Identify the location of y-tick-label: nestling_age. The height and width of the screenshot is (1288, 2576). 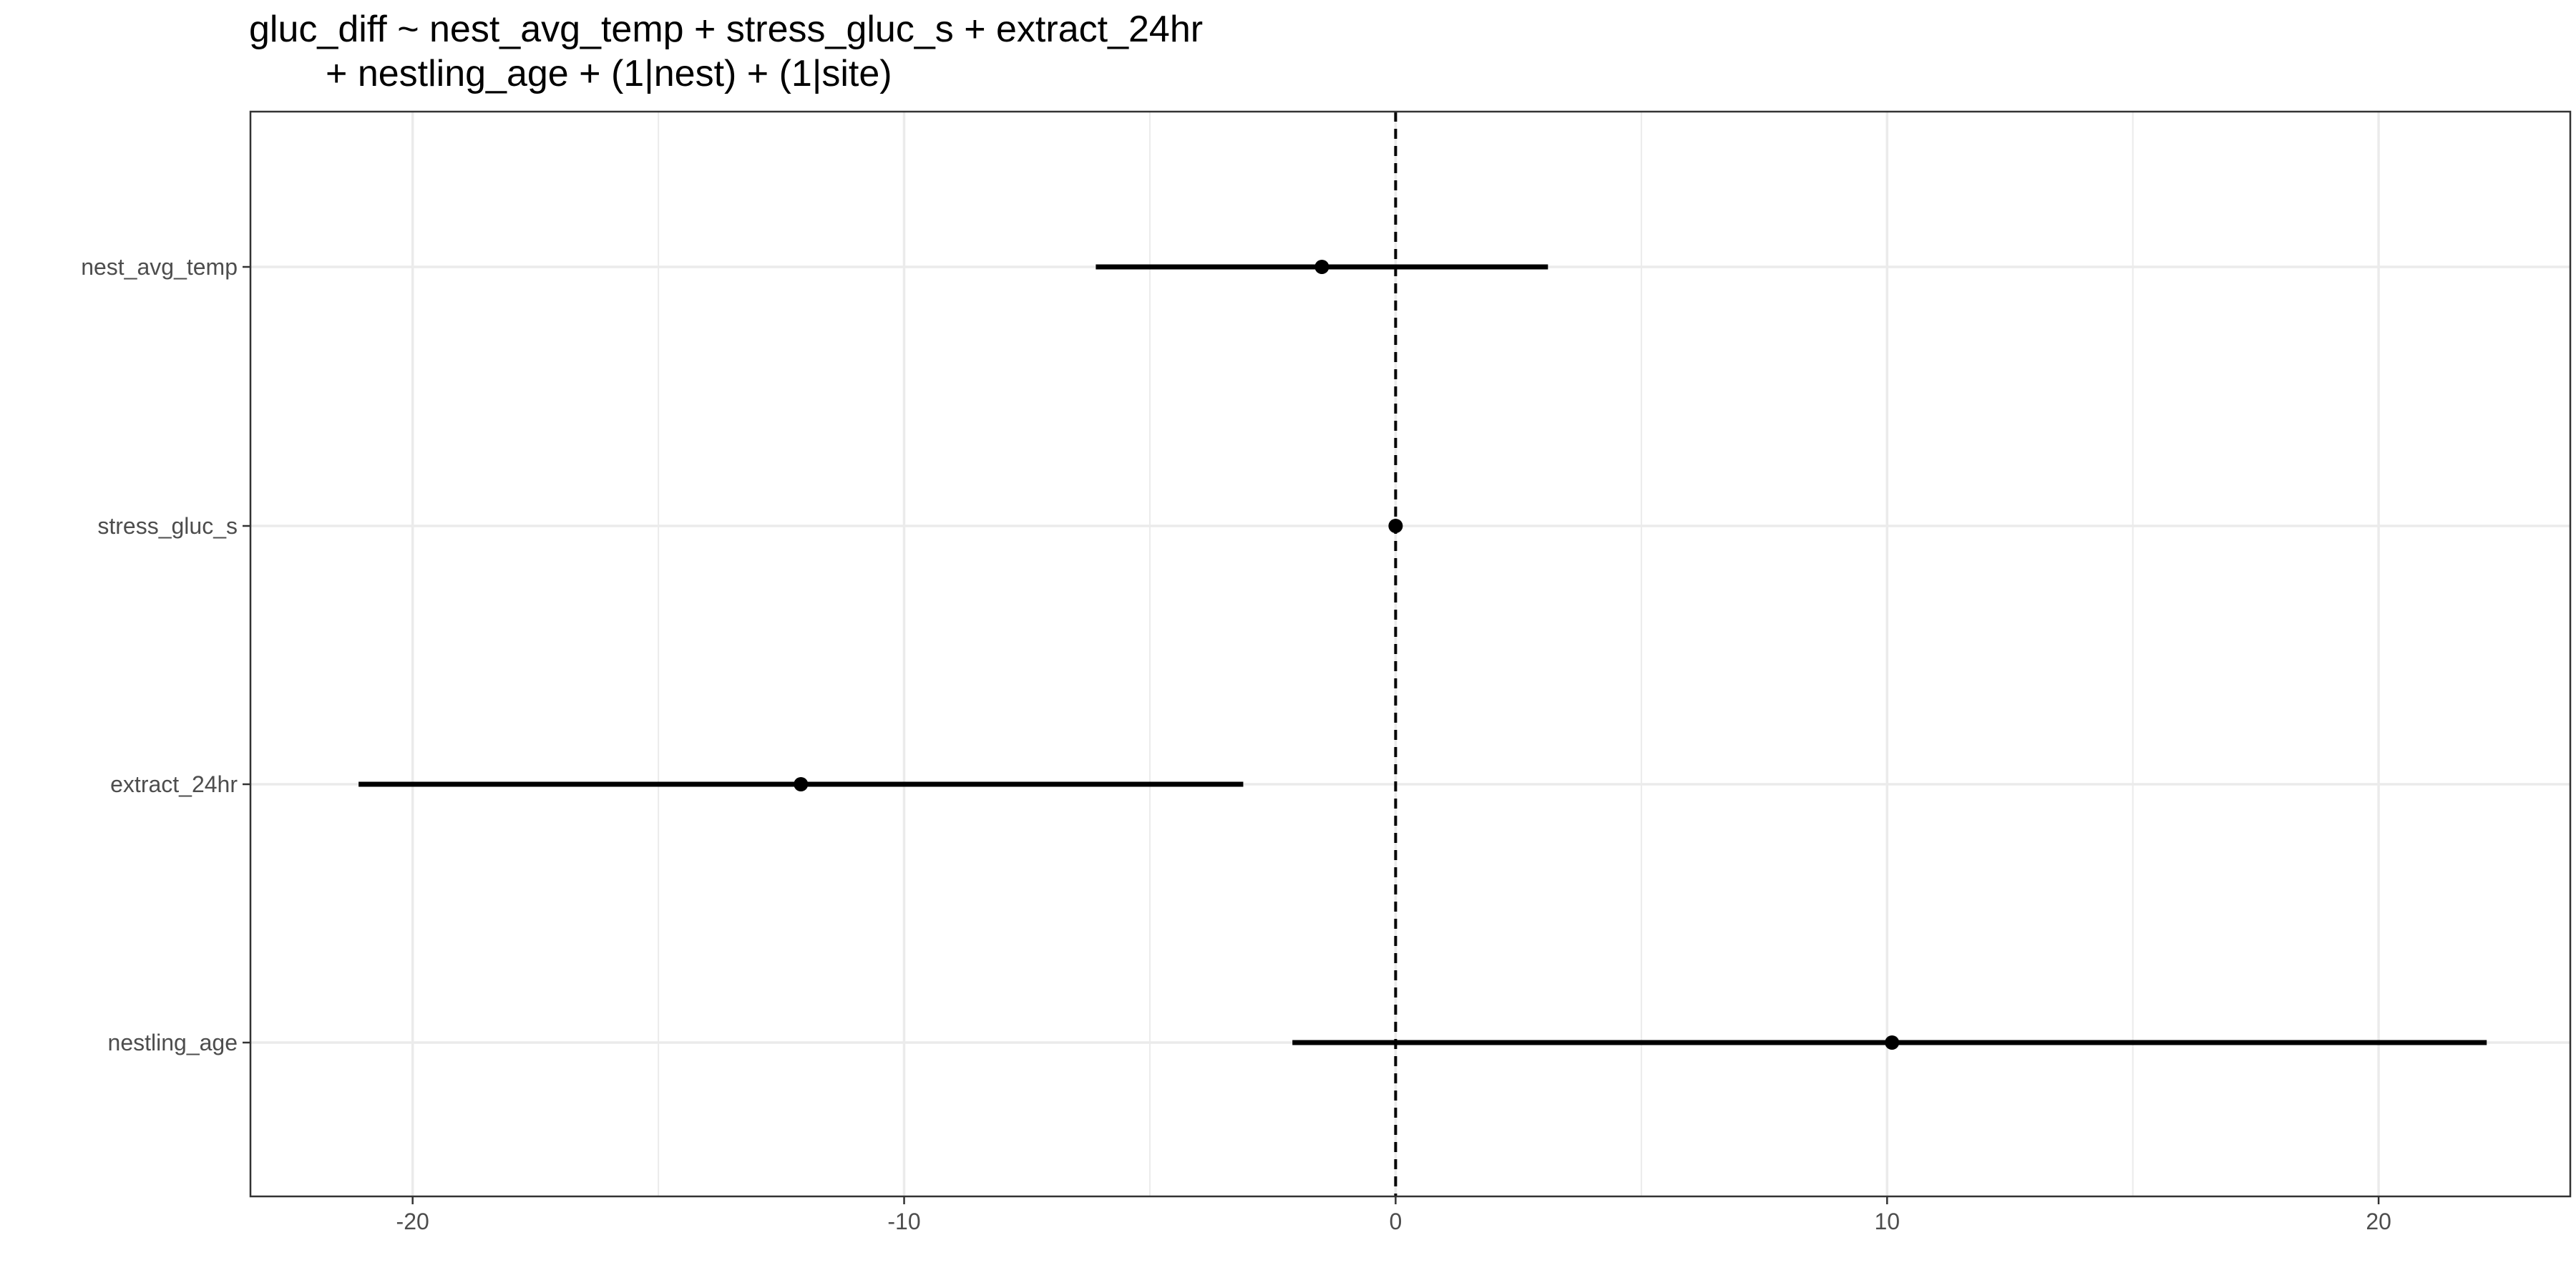
(173, 1042).